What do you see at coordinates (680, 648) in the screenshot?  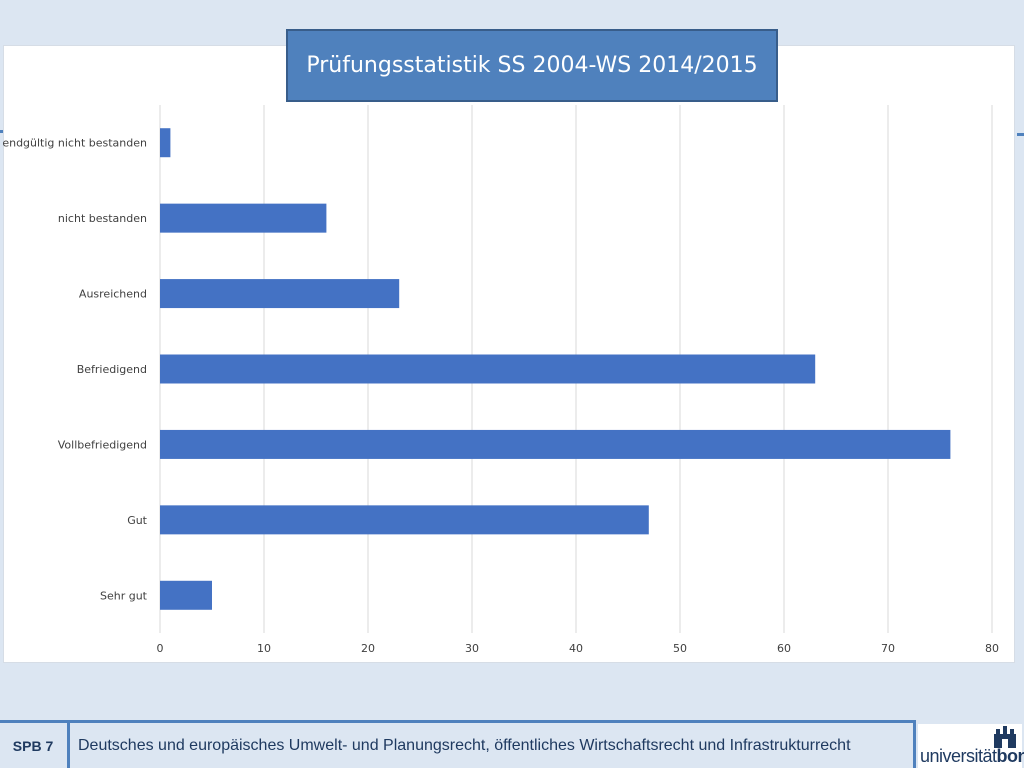 I see `x-tick-label: 50` at bounding box center [680, 648].